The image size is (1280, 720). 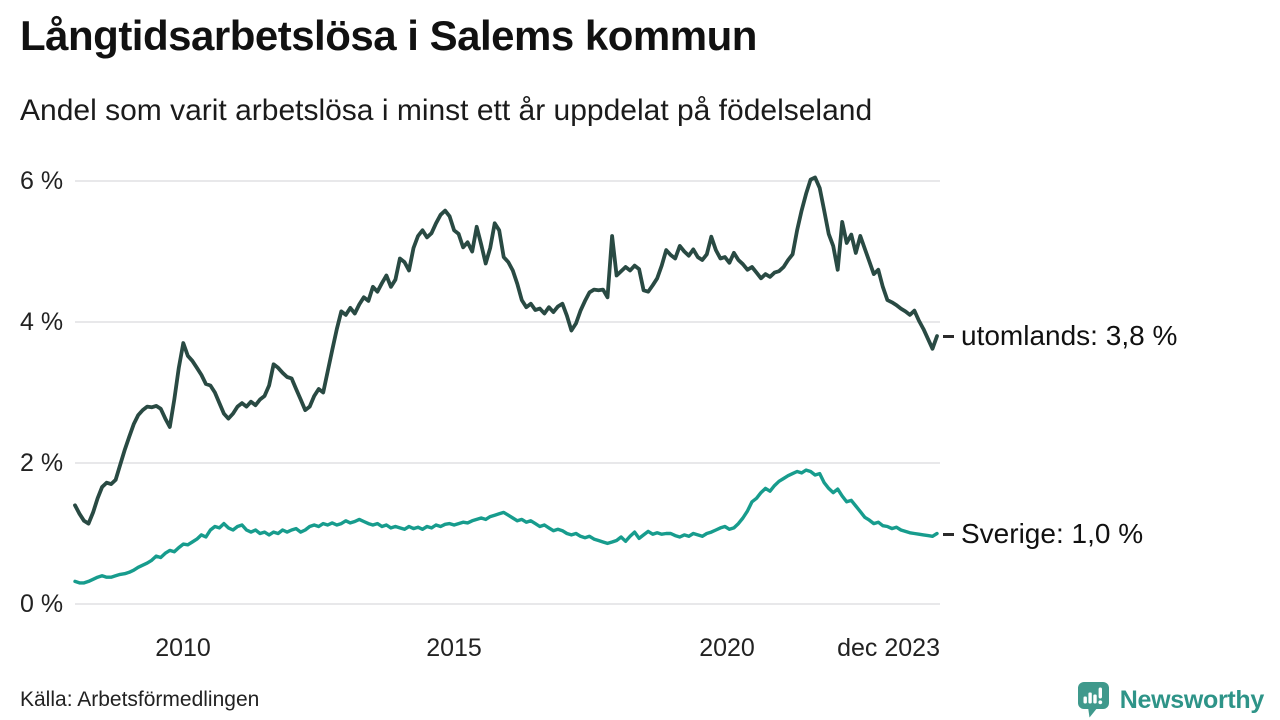 I want to click on x-axis-tick-2015: 2015, so click(x=454, y=648).